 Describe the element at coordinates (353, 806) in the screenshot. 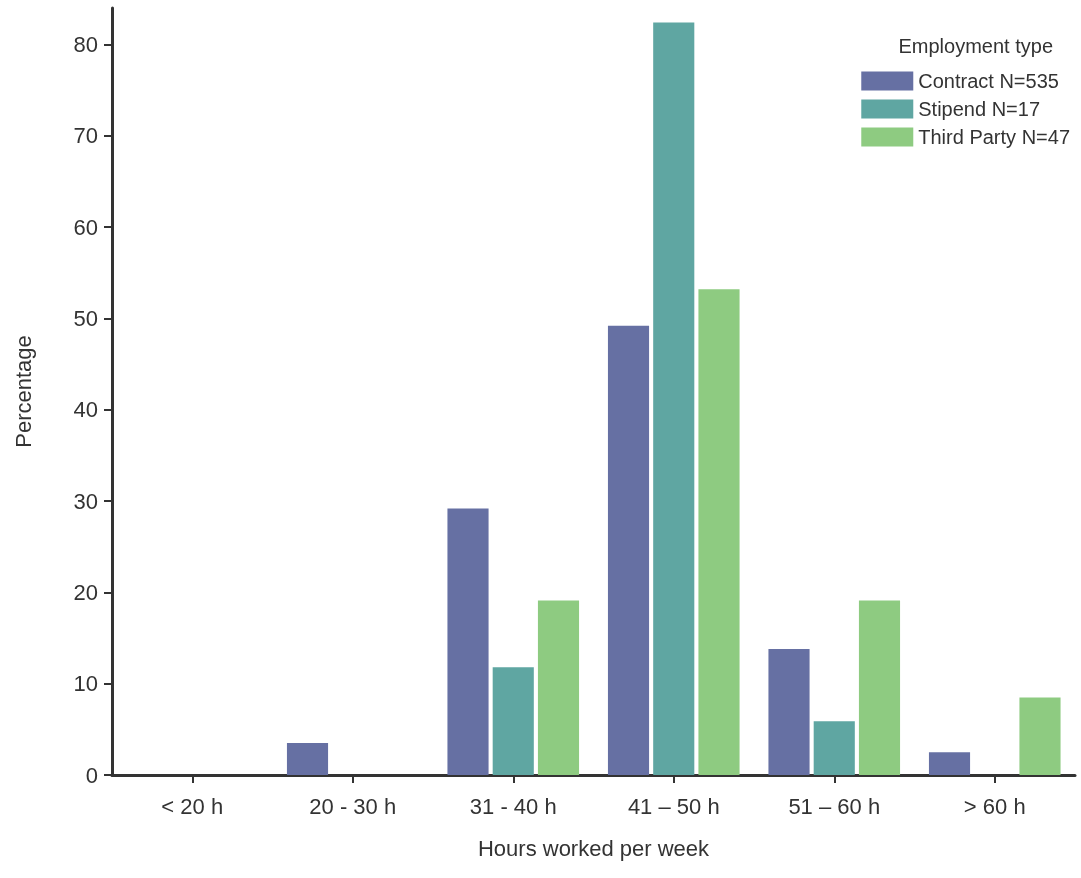

I see `x-tick-label: 20 - 30 h` at that location.